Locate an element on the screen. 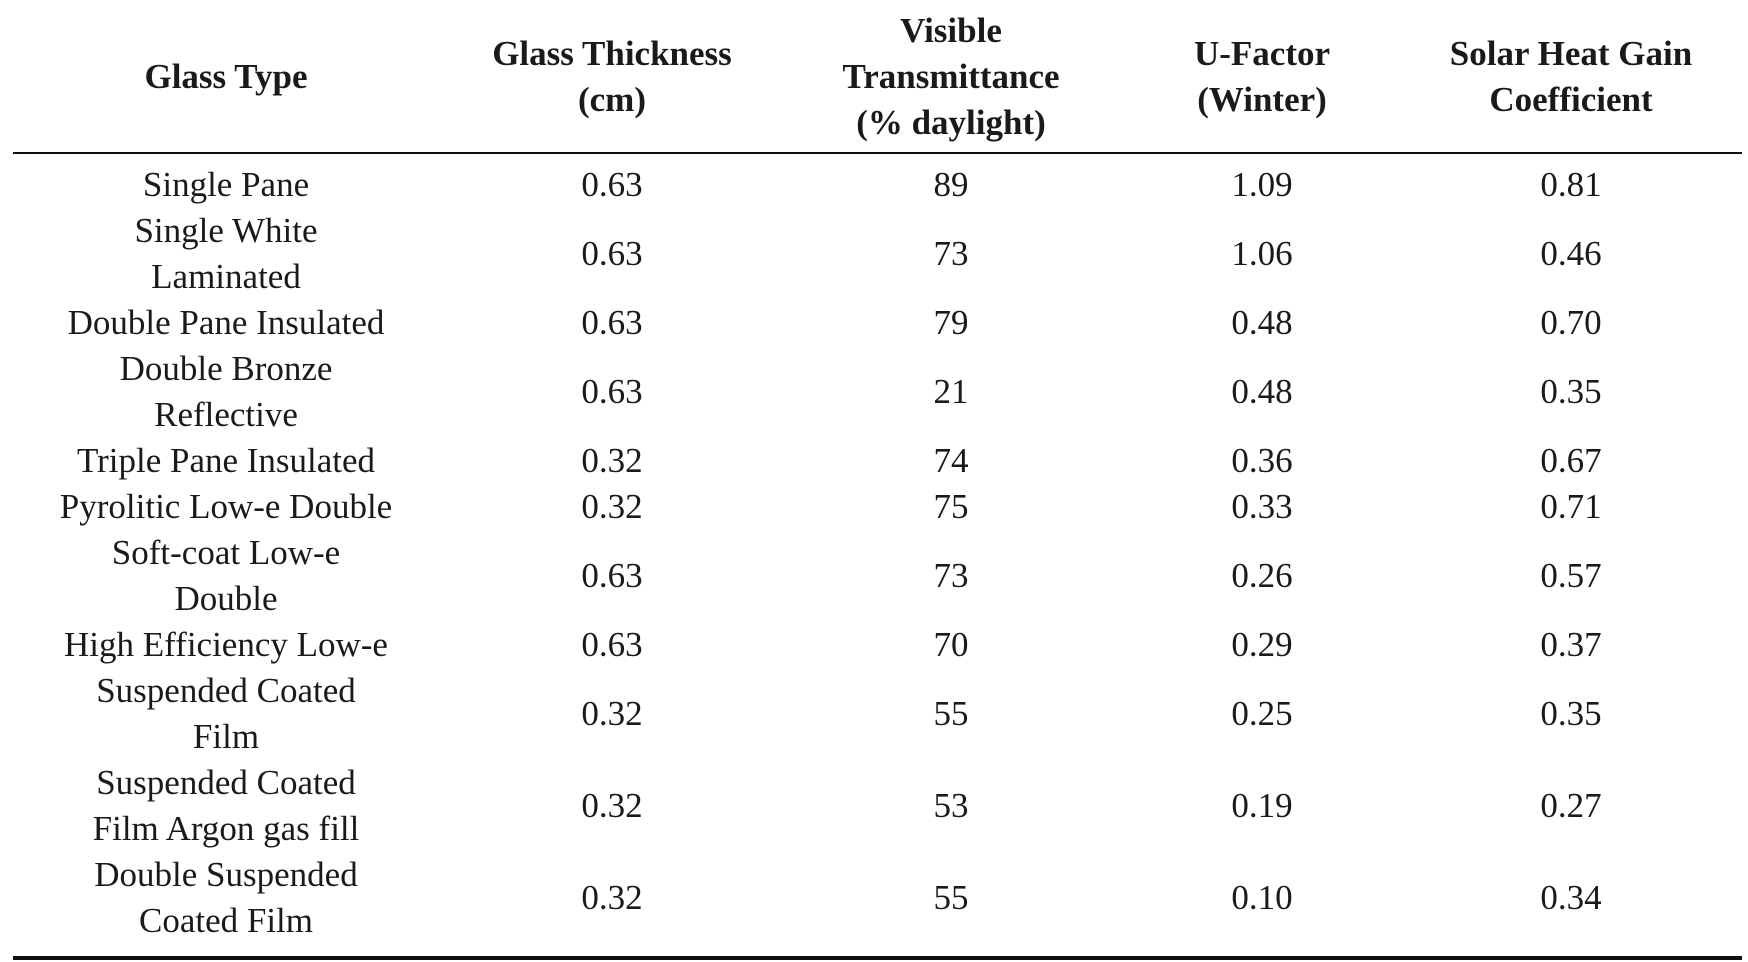  glass-type-cell: Pyrolitic Low-e Double is located at coordinates (226, 506).